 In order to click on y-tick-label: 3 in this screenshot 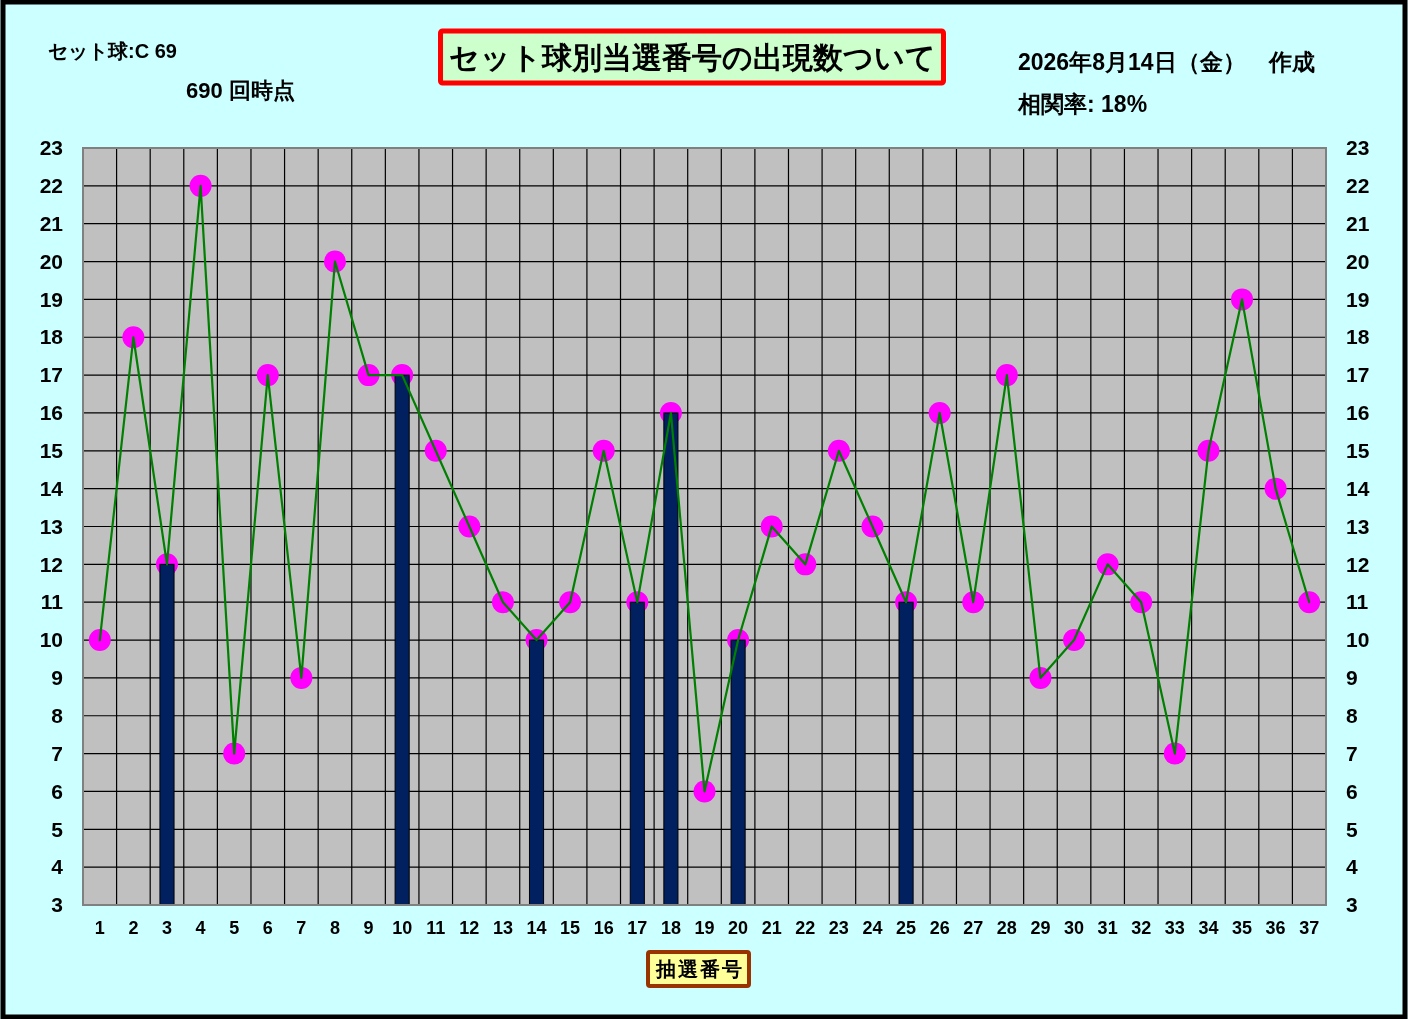, I will do `click(57, 905)`.